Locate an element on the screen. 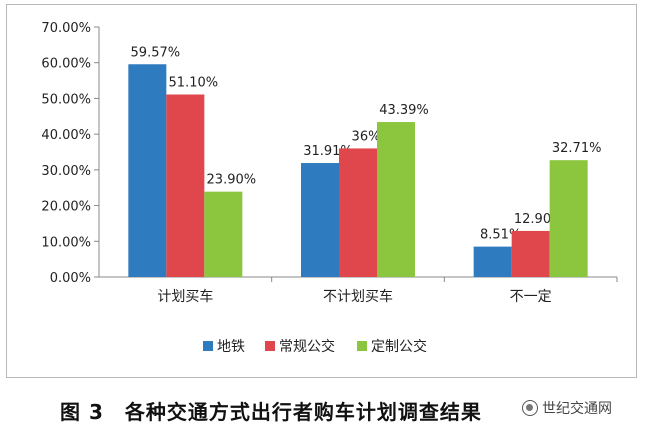  wechat-icon is located at coordinates (530, 408).